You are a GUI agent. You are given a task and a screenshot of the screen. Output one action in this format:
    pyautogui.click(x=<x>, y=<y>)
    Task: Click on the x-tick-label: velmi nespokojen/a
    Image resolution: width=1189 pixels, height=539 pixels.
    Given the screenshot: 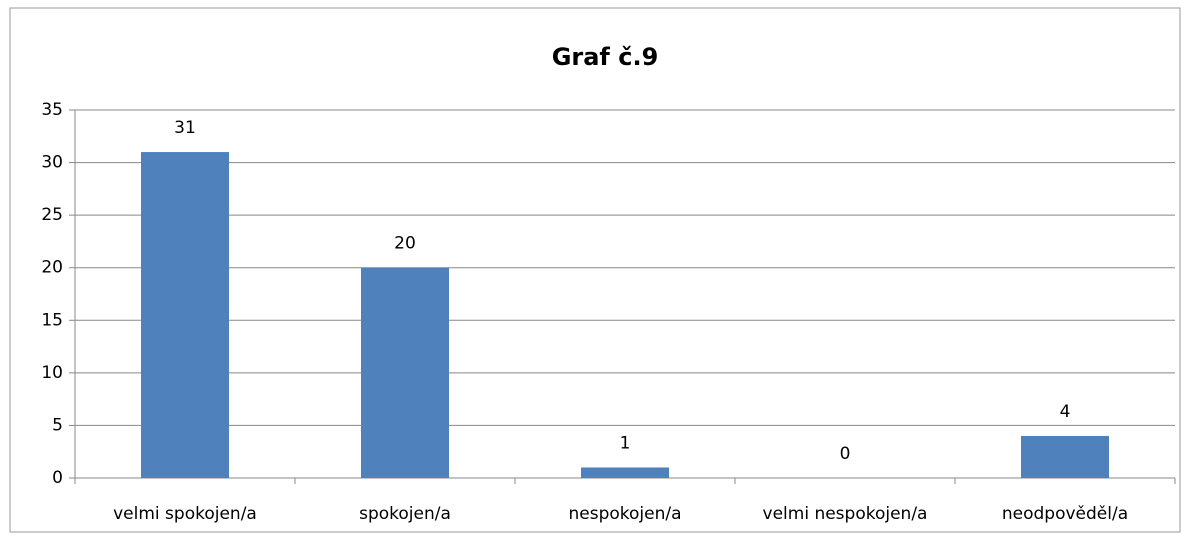 What is the action you would take?
    pyautogui.click(x=845, y=514)
    